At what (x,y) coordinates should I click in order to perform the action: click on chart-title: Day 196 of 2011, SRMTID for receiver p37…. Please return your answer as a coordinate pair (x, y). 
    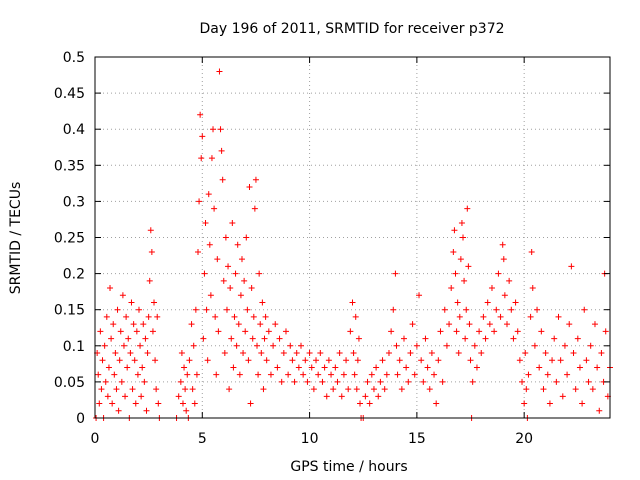
    Looking at the image, I should click on (351, 29).